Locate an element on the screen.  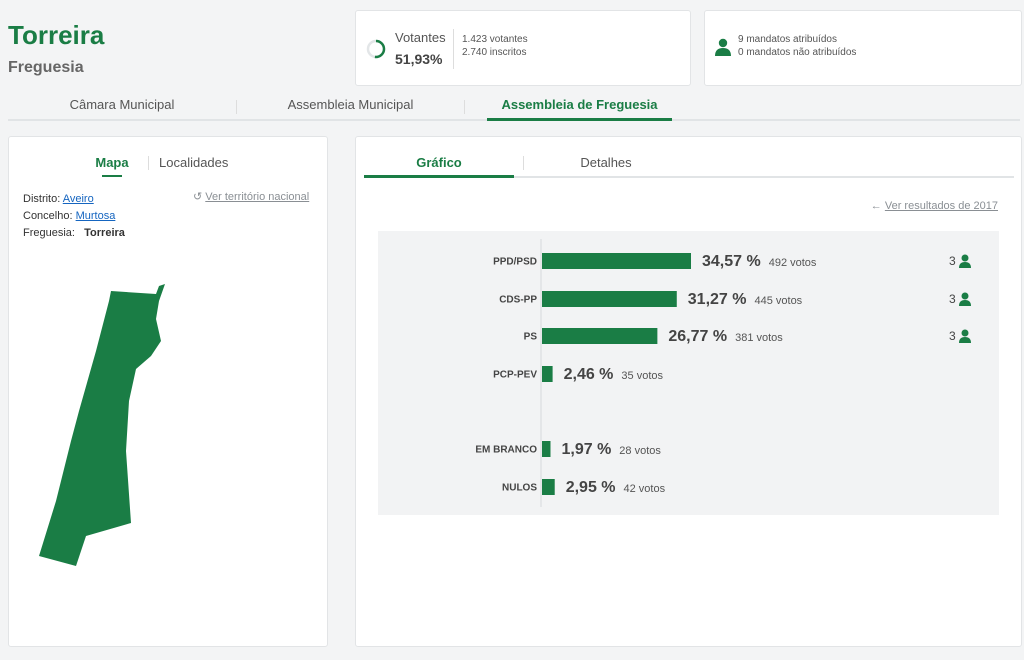
info-row: Concelho: Murtosa is located at coordinates (74, 216).